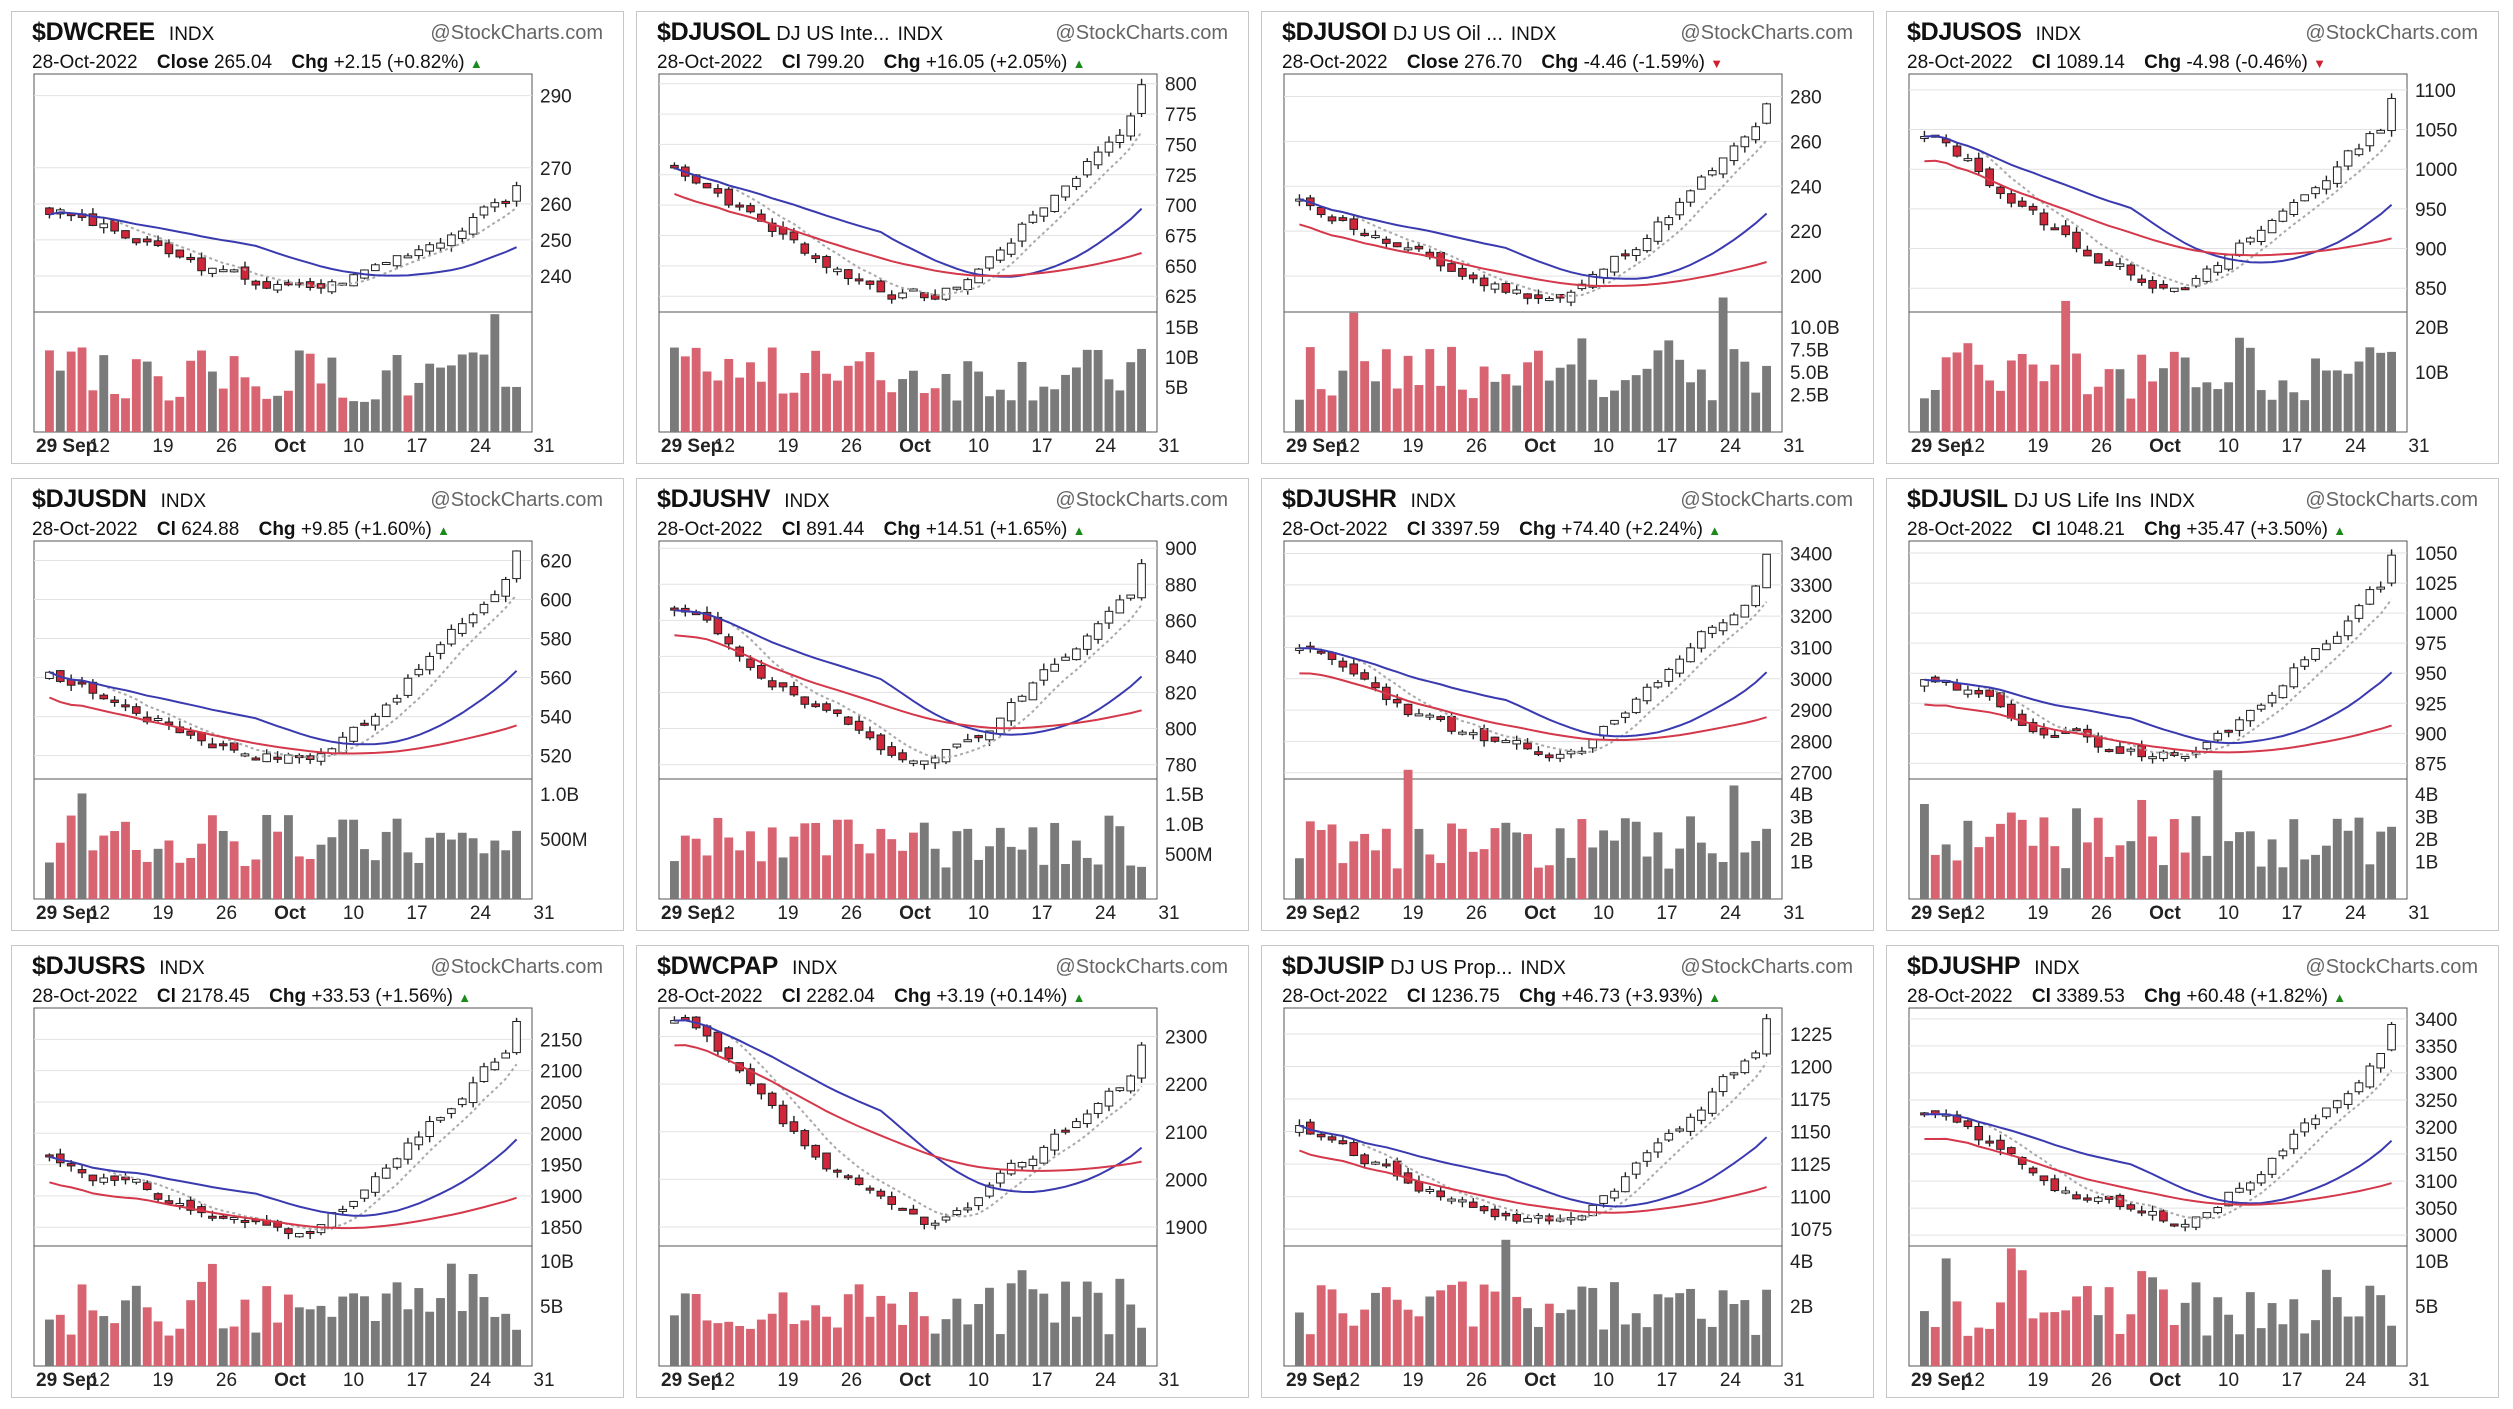 The image size is (2513, 1409). What do you see at coordinates (1957, 499) in the screenshot?
I see `symbol: $DJUSIL` at bounding box center [1957, 499].